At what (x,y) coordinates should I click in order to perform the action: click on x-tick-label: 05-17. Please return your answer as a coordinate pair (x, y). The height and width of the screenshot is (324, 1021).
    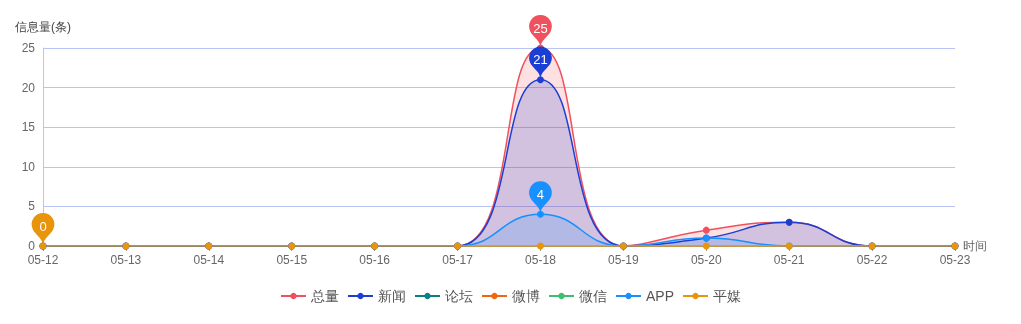
    Looking at the image, I should click on (458, 260).